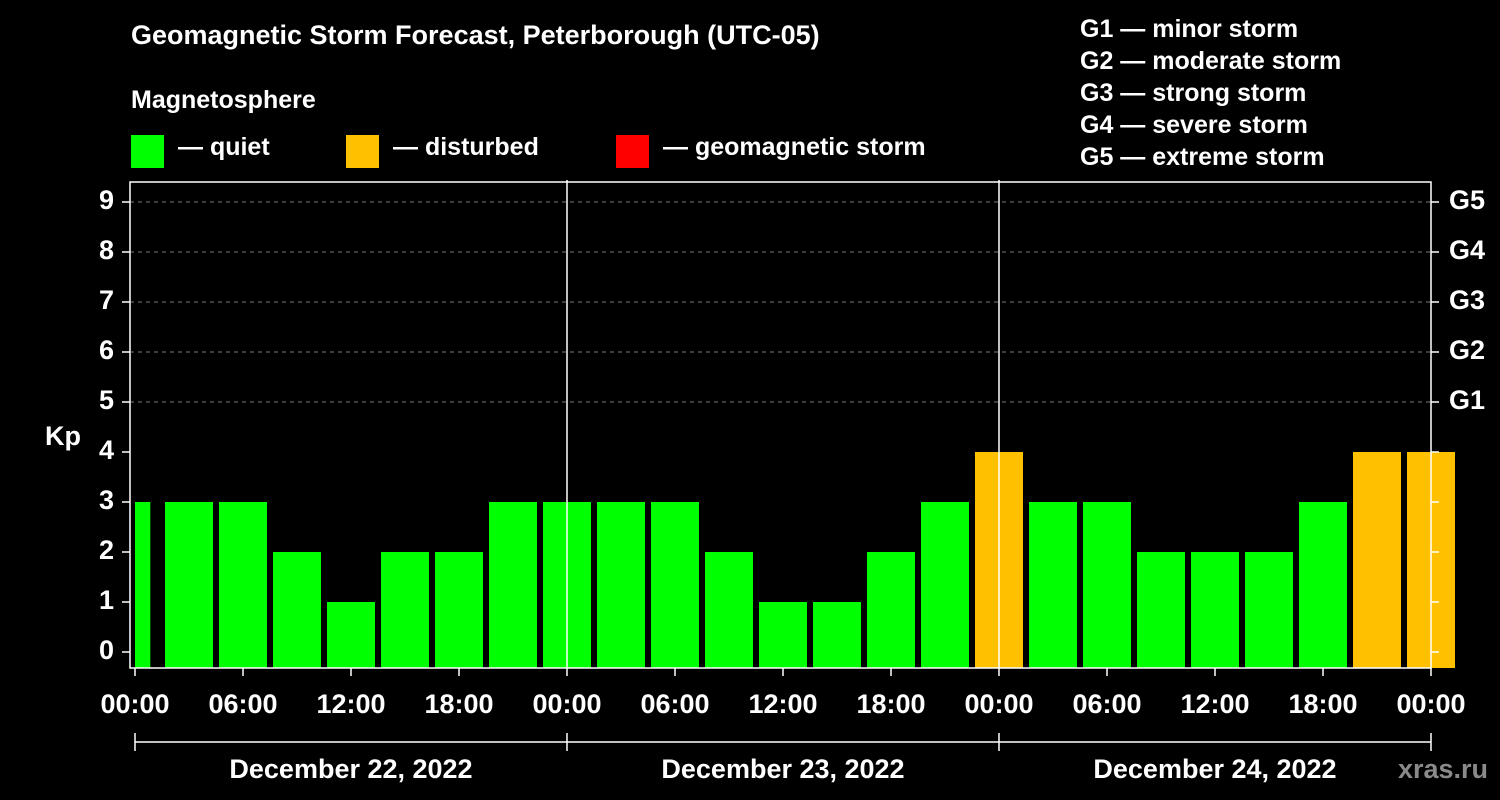 The width and height of the screenshot is (1500, 800). Describe the element at coordinates (1322, 704) in the screenshot. I see `x-tick-label-11: 18:00` at that location.